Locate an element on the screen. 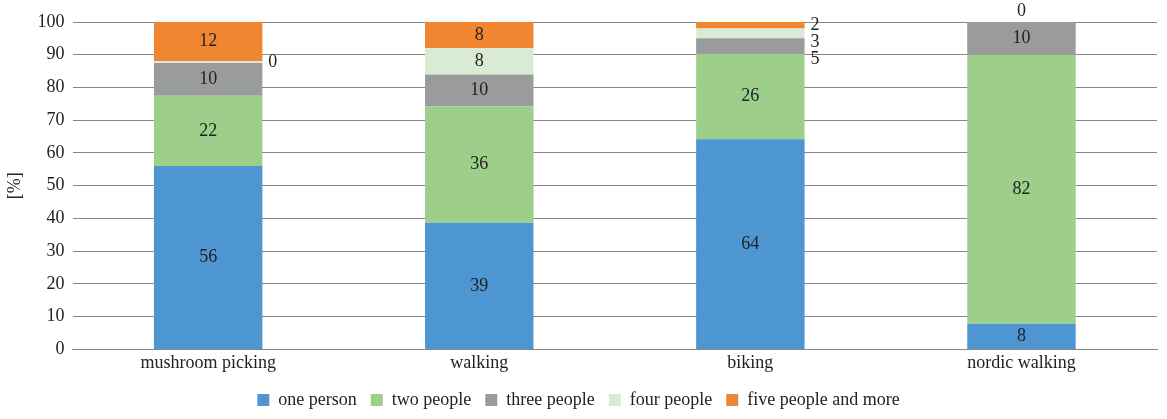 The width and height of the screenshot is (1167, 419). data-label: 56 is located at coordinates (208, 256).